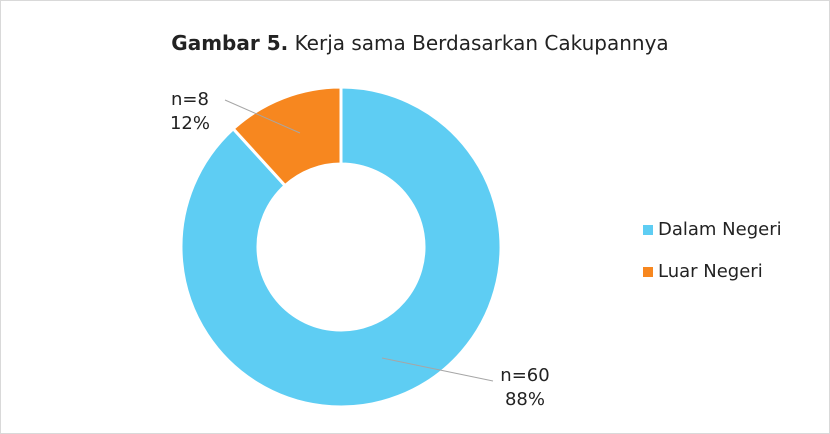 This screenshot has width=830, height=434. What do you see at coordinates (190, 99) in the screenshot?
I see `data-label: n=8` at bounding box center [190, 99].